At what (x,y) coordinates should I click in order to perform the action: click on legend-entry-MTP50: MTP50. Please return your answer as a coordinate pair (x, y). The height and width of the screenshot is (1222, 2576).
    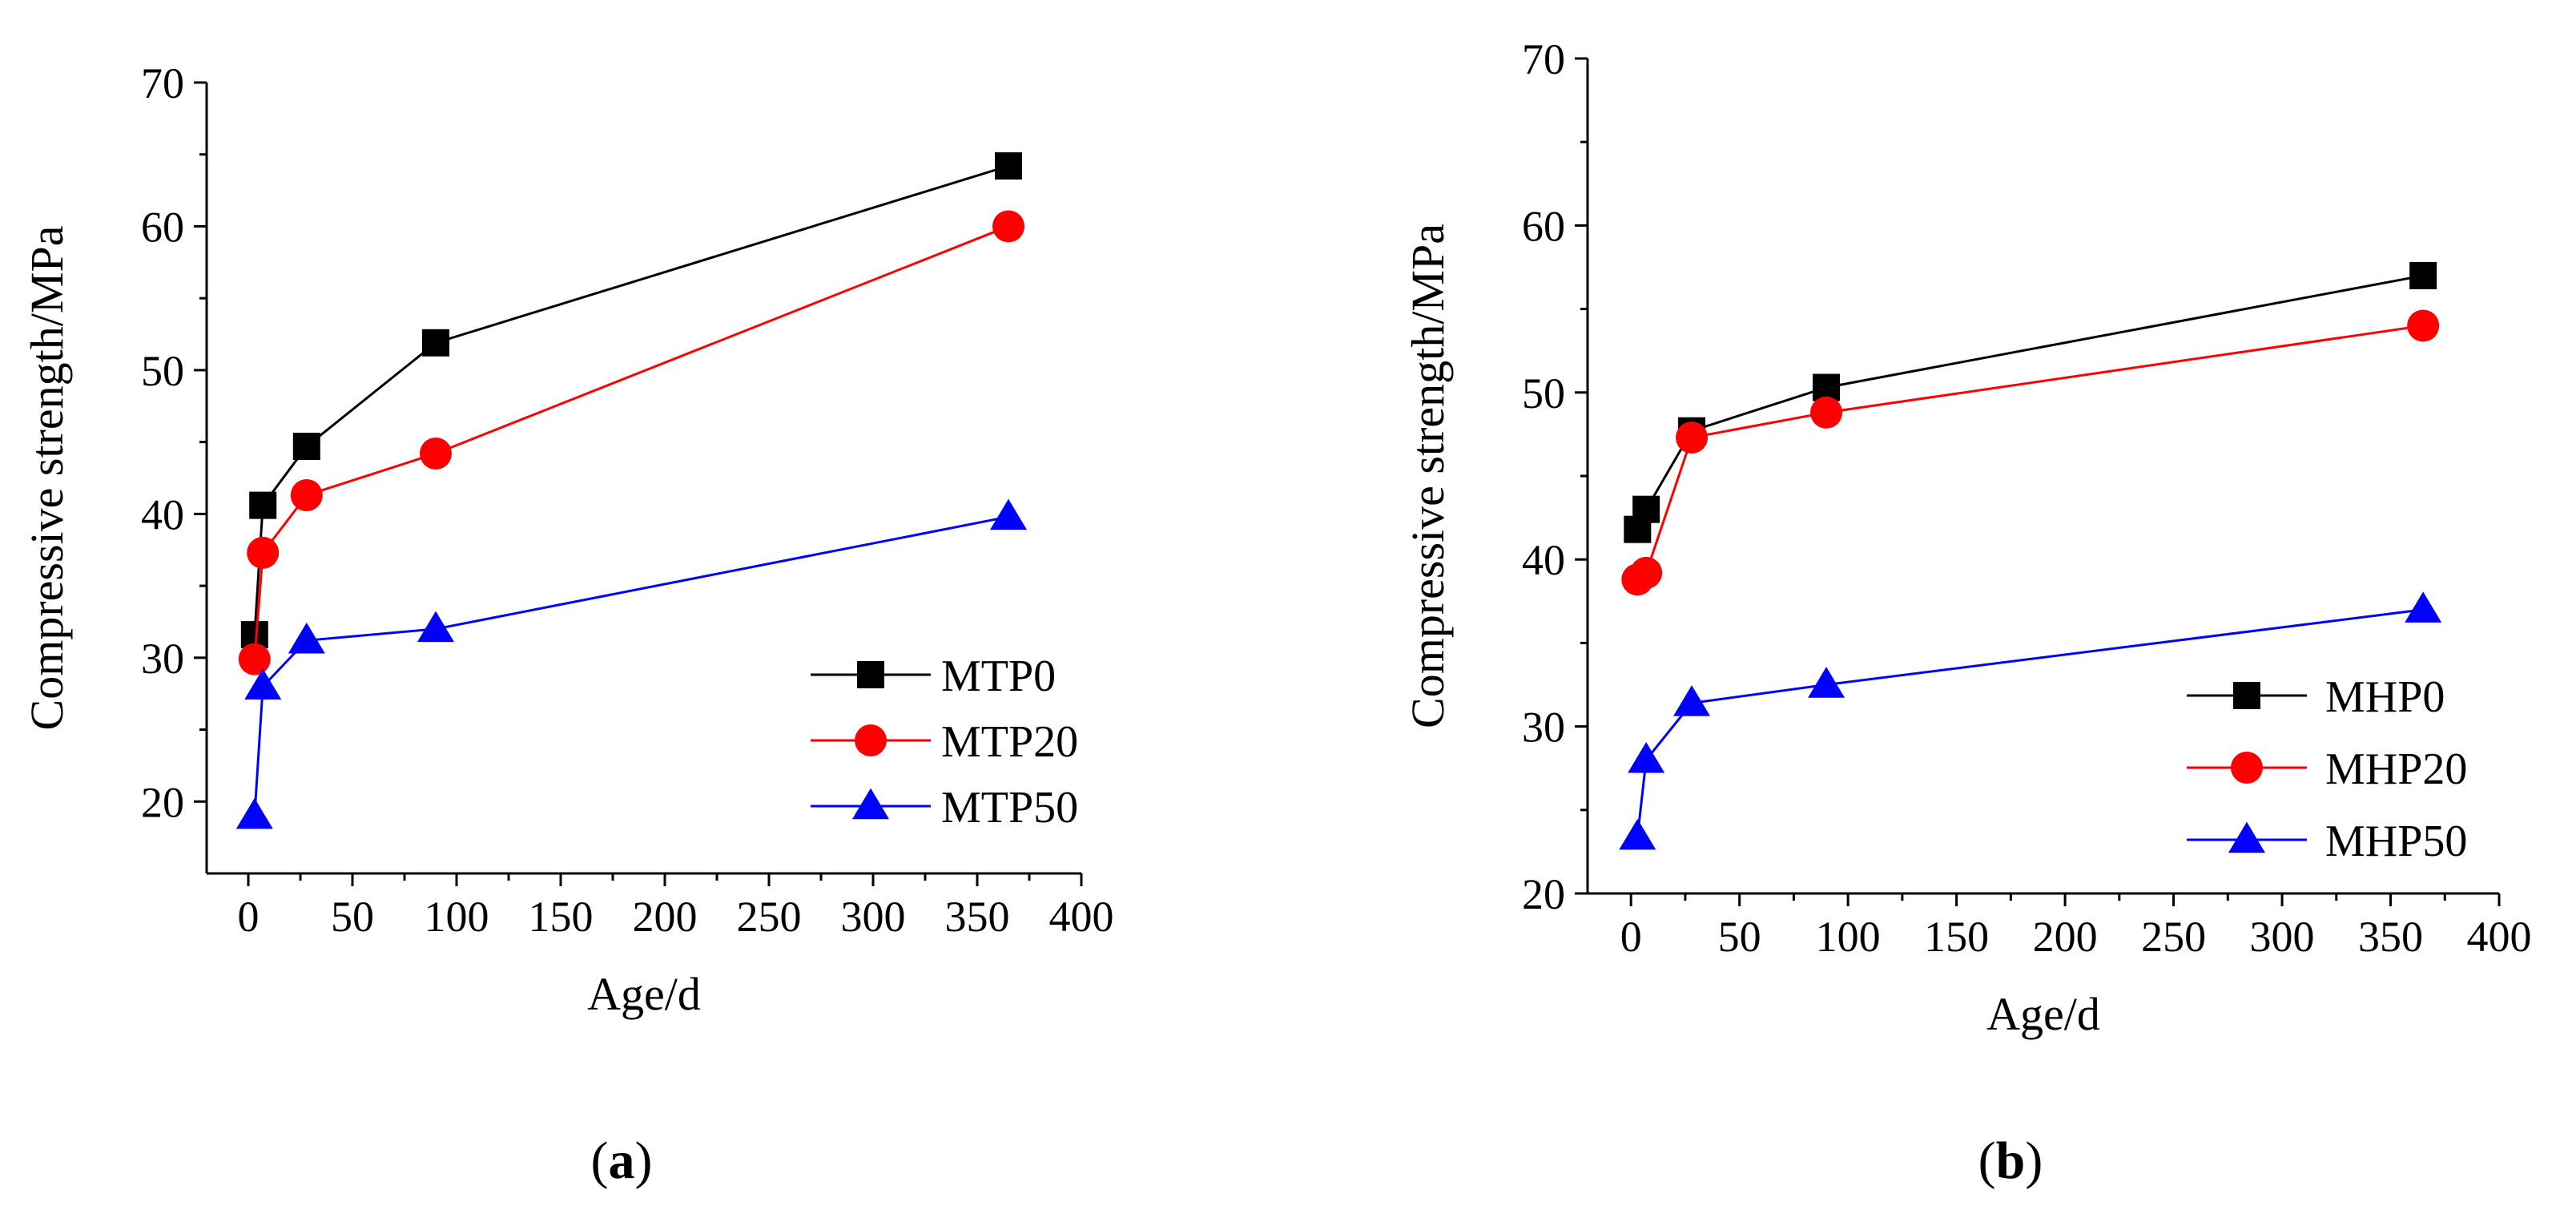
    Looking at the image, I should click on (944, 808).